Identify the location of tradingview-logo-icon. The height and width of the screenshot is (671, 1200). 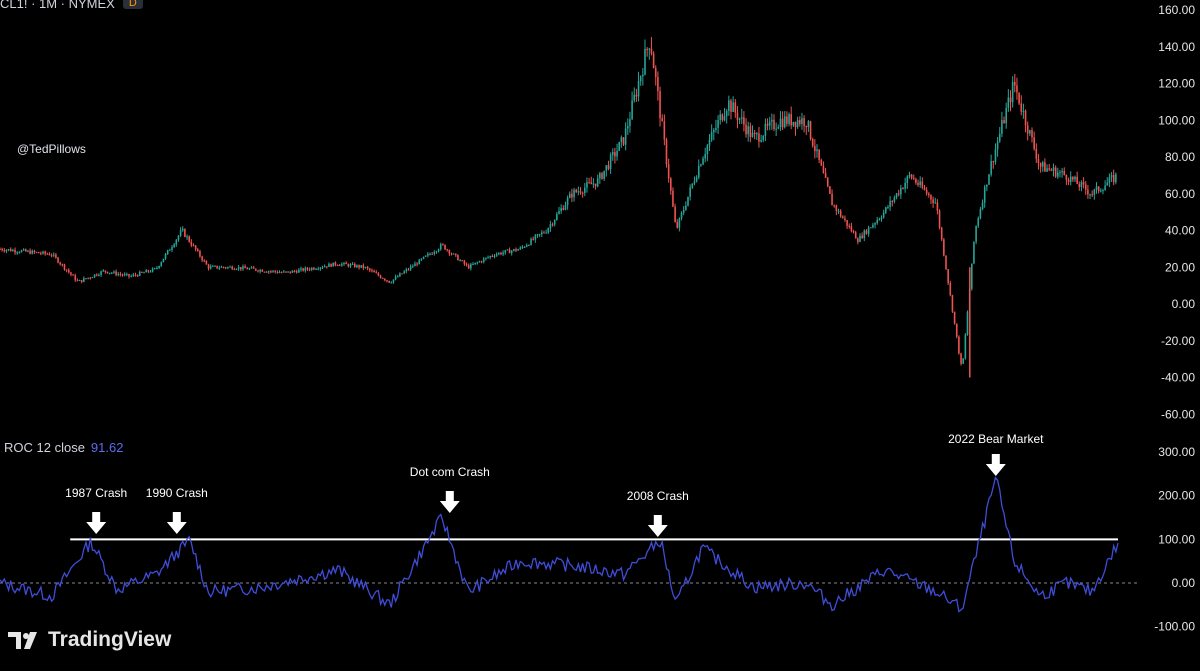
(22, 640).